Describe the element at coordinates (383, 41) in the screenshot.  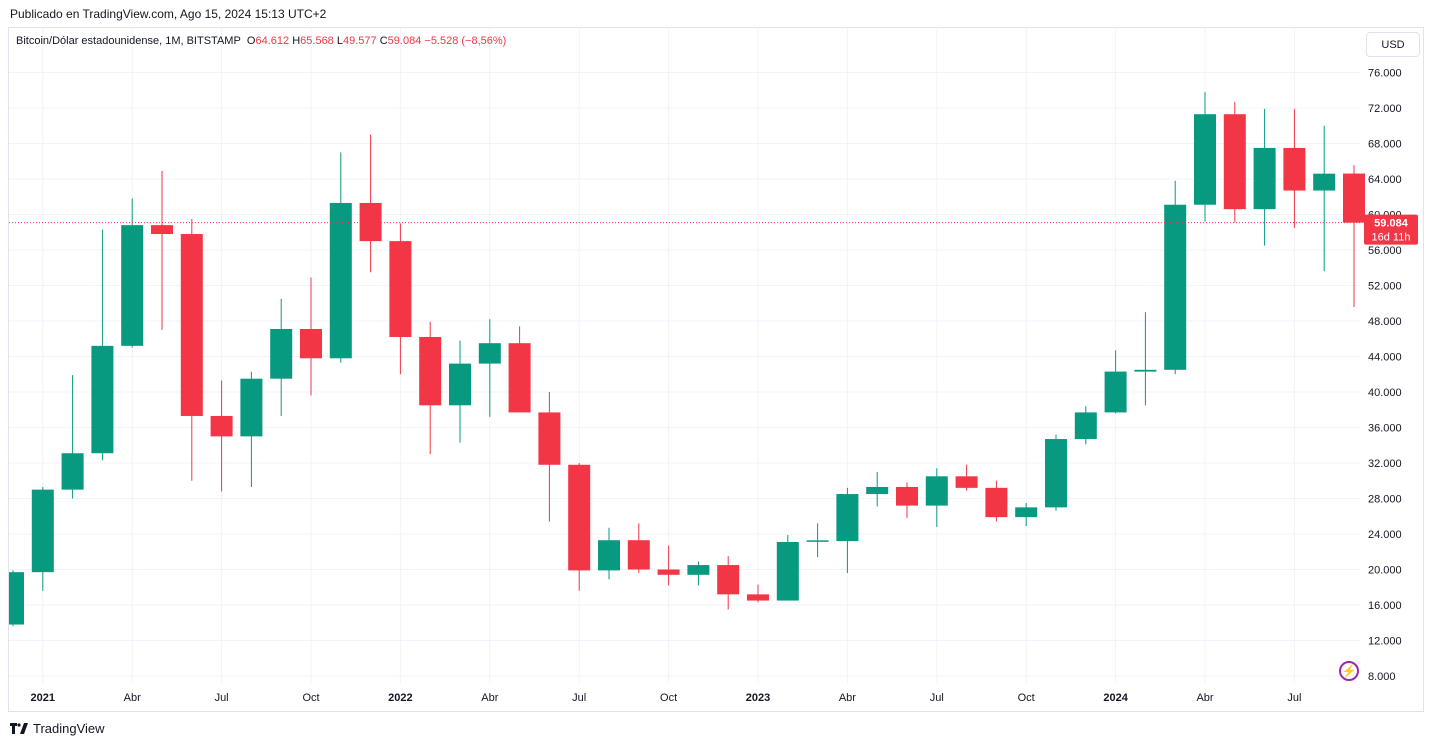
I see `legend-close-label: C` at that location.